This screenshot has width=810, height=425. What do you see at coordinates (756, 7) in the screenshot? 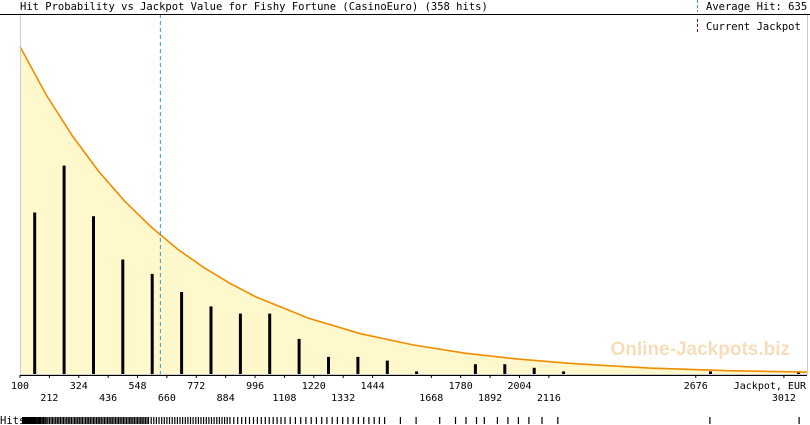
I see `legend-average-label: Average Hit: 635` at bounding box center [756, 7].